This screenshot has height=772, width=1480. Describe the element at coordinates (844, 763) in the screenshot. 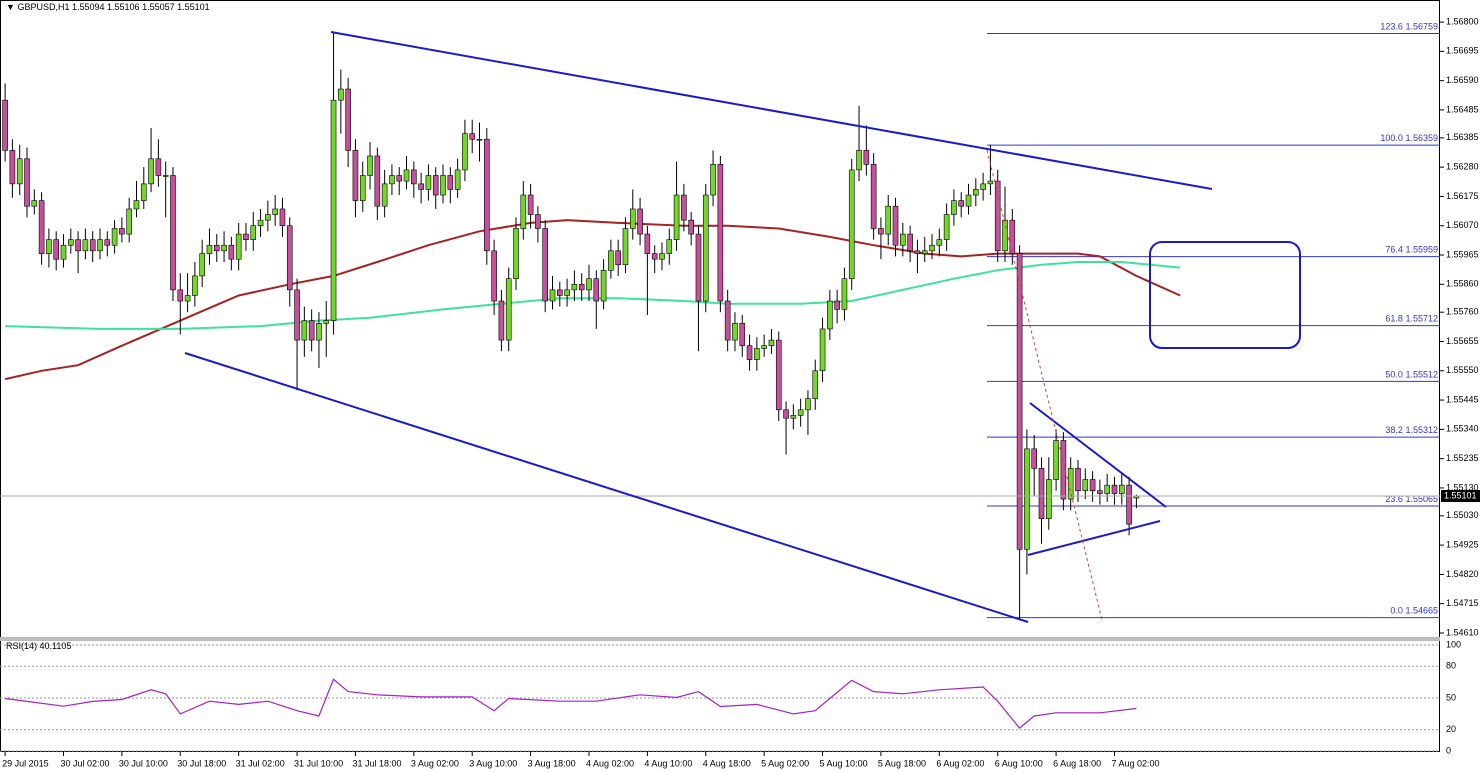

I see `x-tick-label: 5 Aug 10:00` at that location.